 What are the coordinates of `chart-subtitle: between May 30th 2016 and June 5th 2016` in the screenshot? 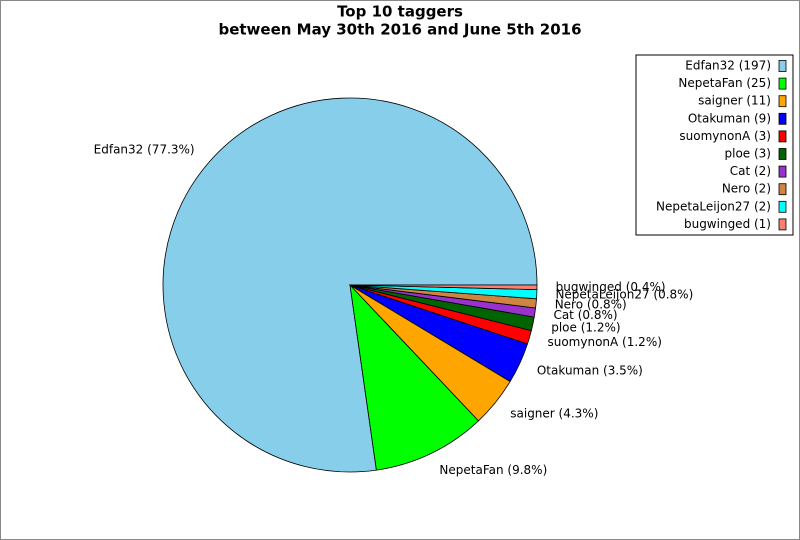 It's located at (399, 30).